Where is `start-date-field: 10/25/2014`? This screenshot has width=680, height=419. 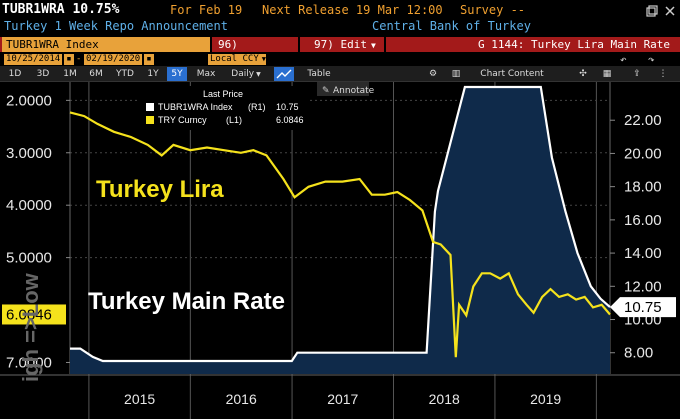 start-date-field: 10/25/2014 is located at coordinates (33, 59).